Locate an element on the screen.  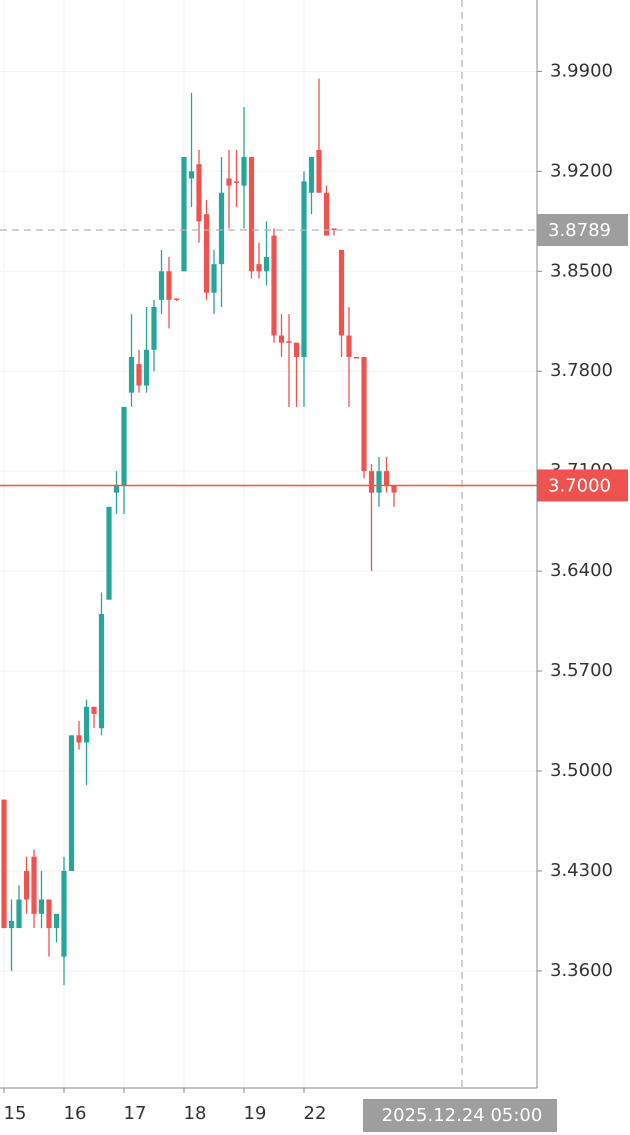
x-tick-label: 19 is located at coordinates (255, 1113).